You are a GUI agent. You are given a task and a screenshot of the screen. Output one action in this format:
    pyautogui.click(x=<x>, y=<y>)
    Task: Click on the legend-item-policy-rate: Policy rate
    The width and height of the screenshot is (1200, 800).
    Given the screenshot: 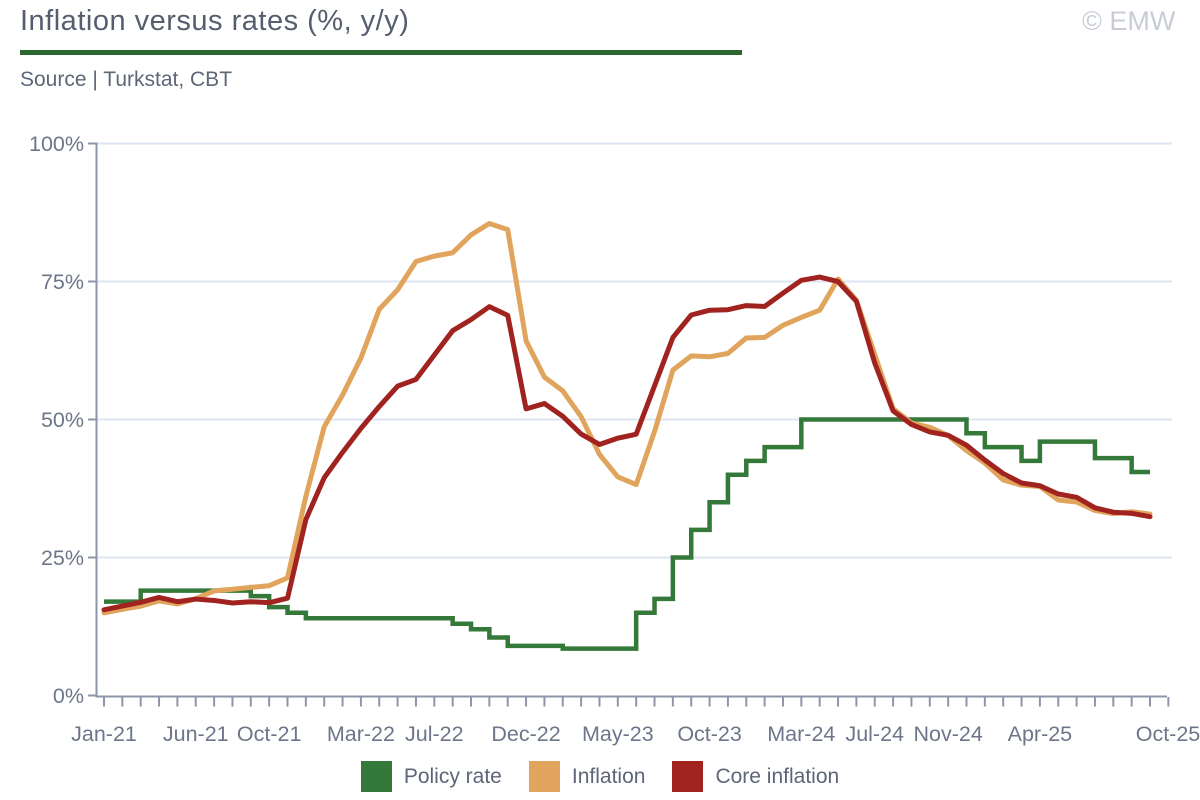 What is the action you would take?
    pyautogui.click(x=431, y=776)
    